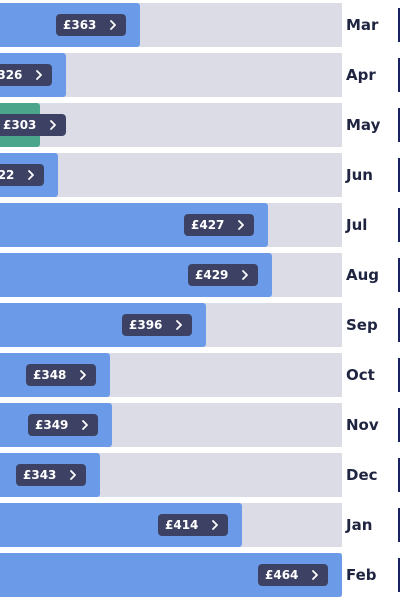  I want to click on value-label-text: £349, so click(52, 425).